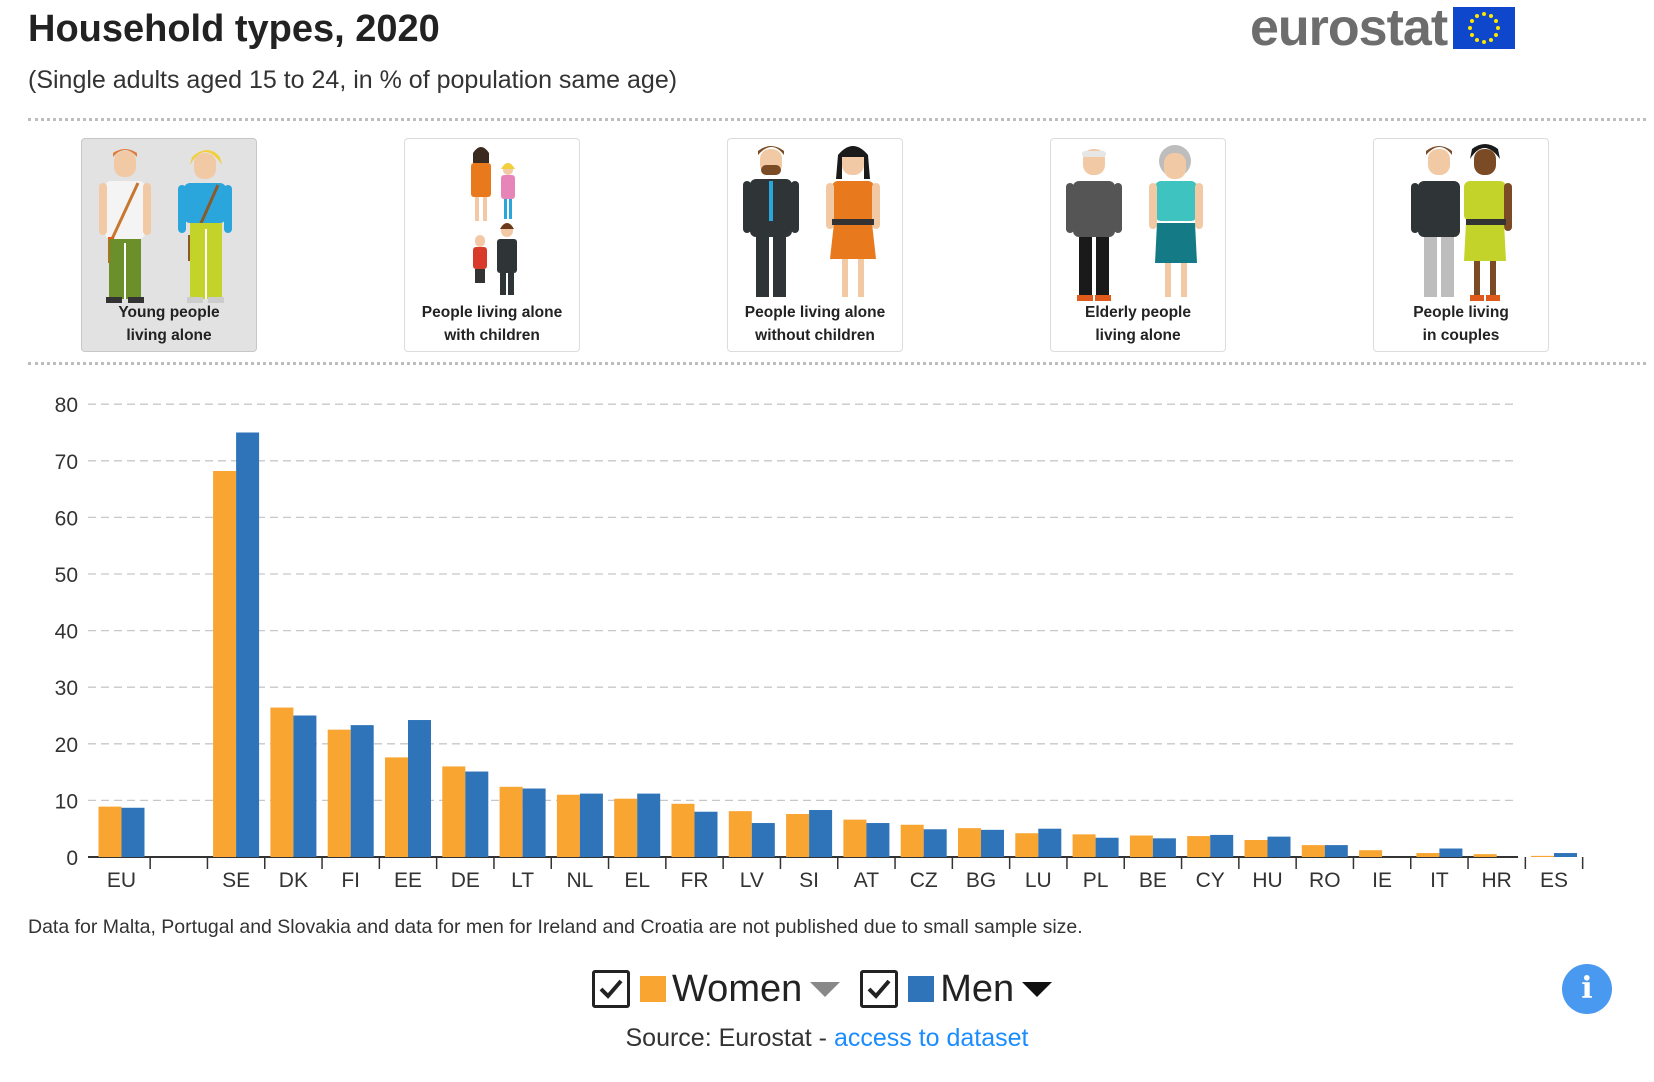  What do you see at coordinates (866, 880) in the screenshot?
I see `x-tick-label: AT` at bounding box center [866, 880].